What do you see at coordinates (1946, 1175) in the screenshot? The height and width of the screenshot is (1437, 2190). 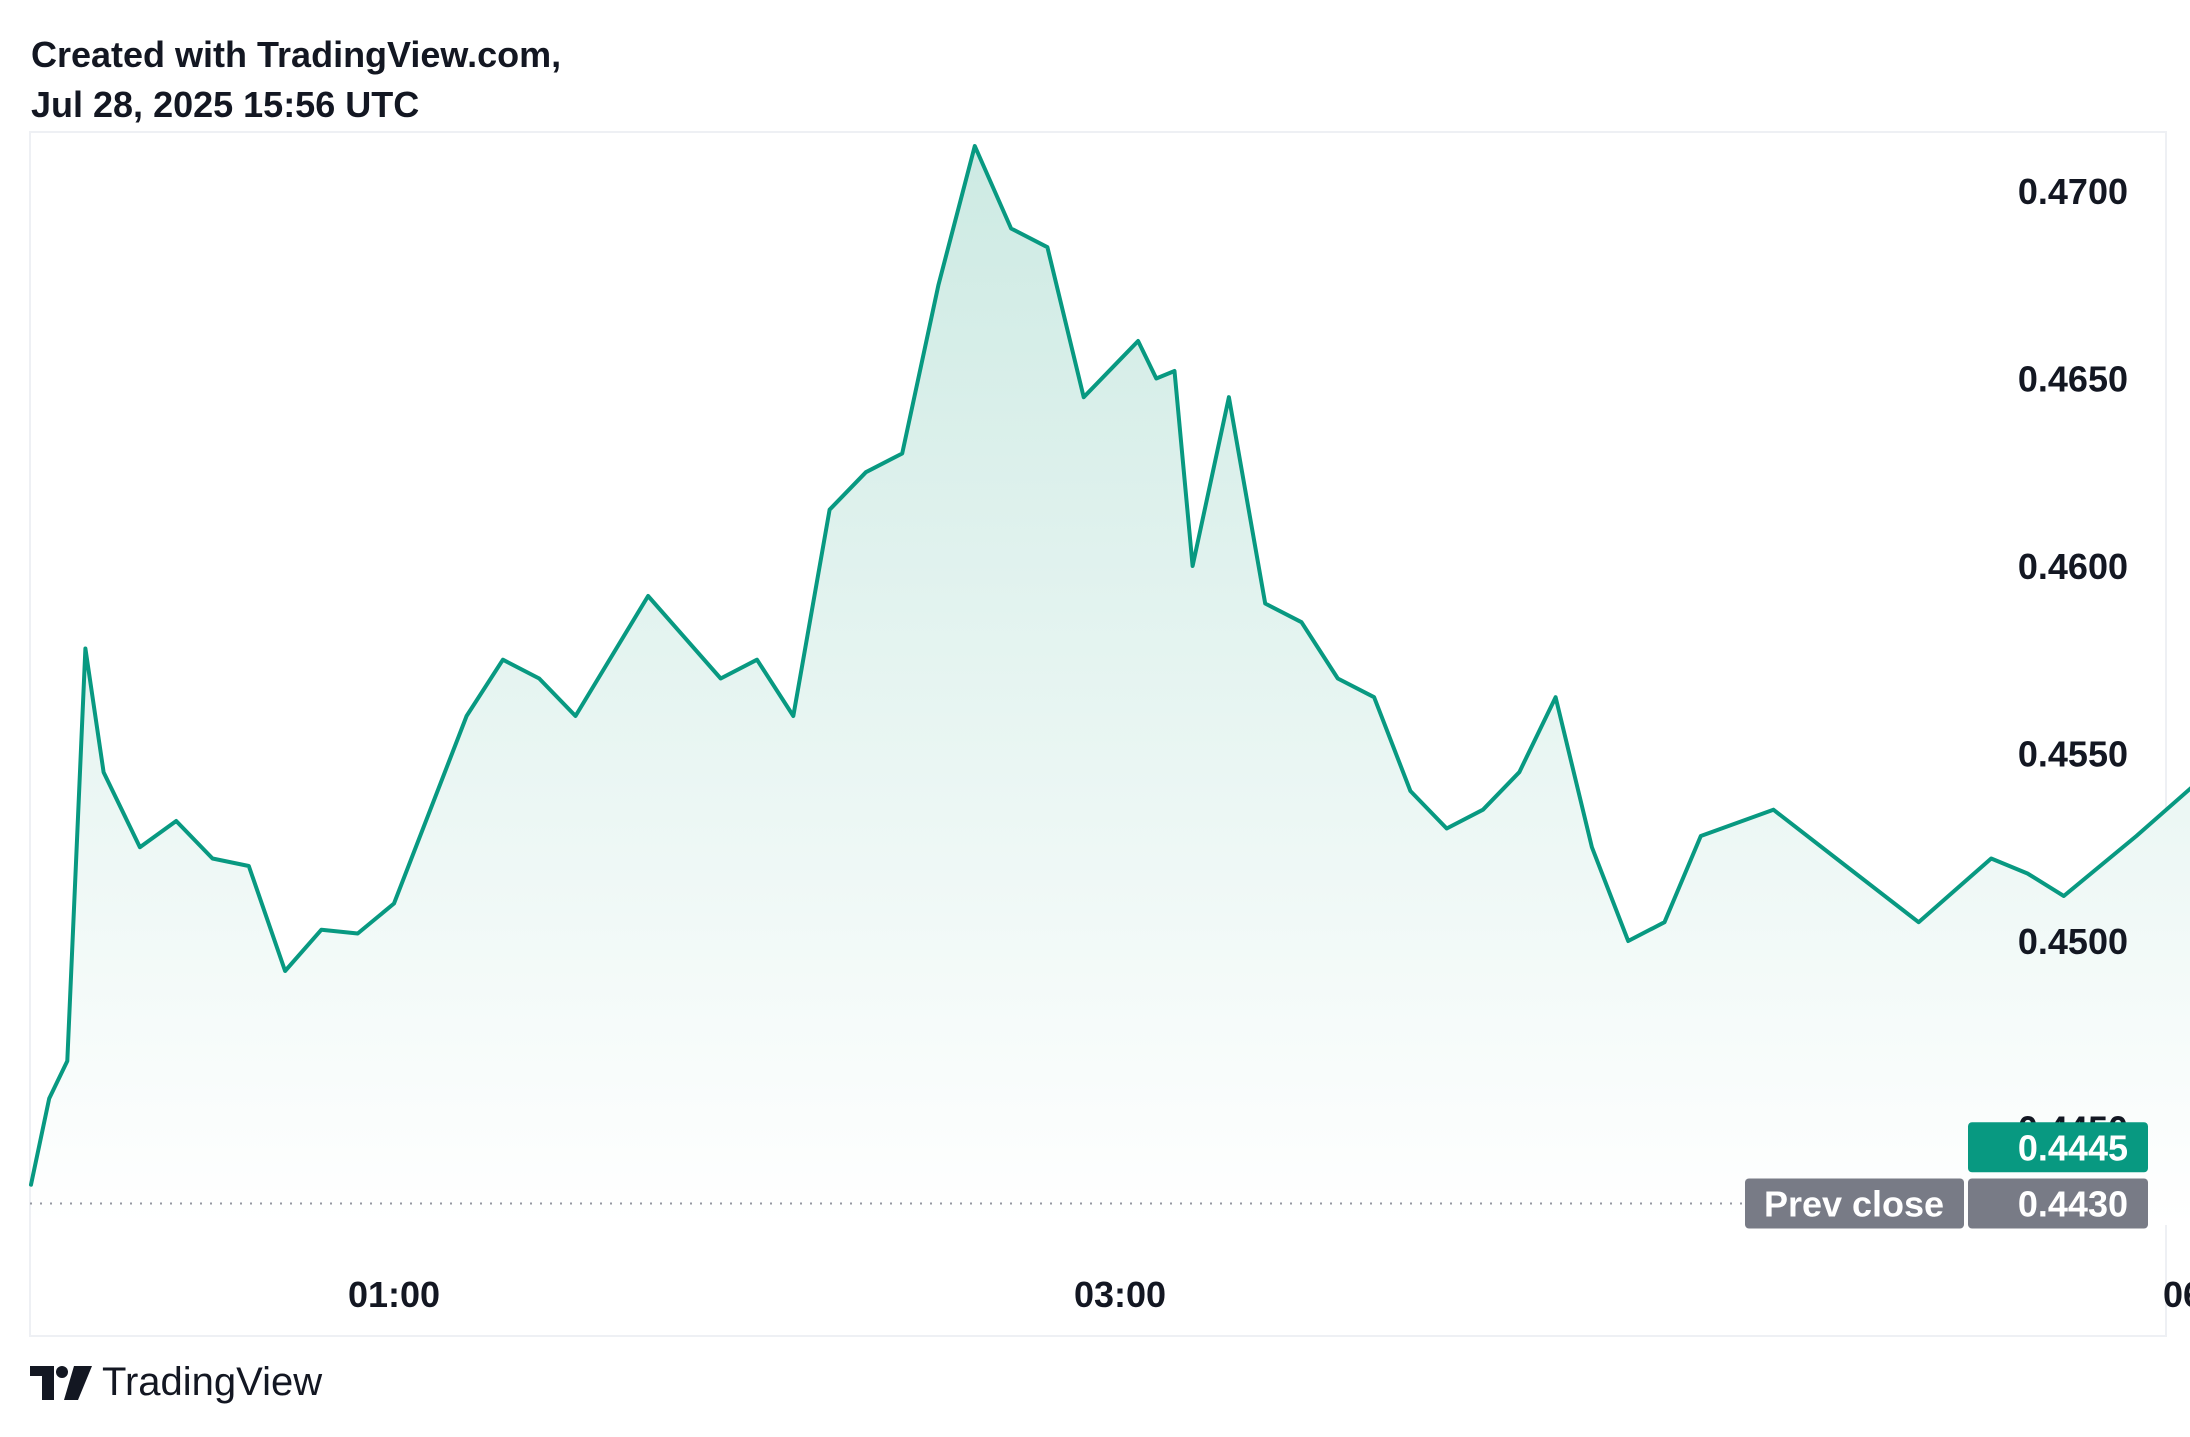 I see `price-badges: 0.4445 Prev close 0.4430` at bounding box center [1946, 1175].